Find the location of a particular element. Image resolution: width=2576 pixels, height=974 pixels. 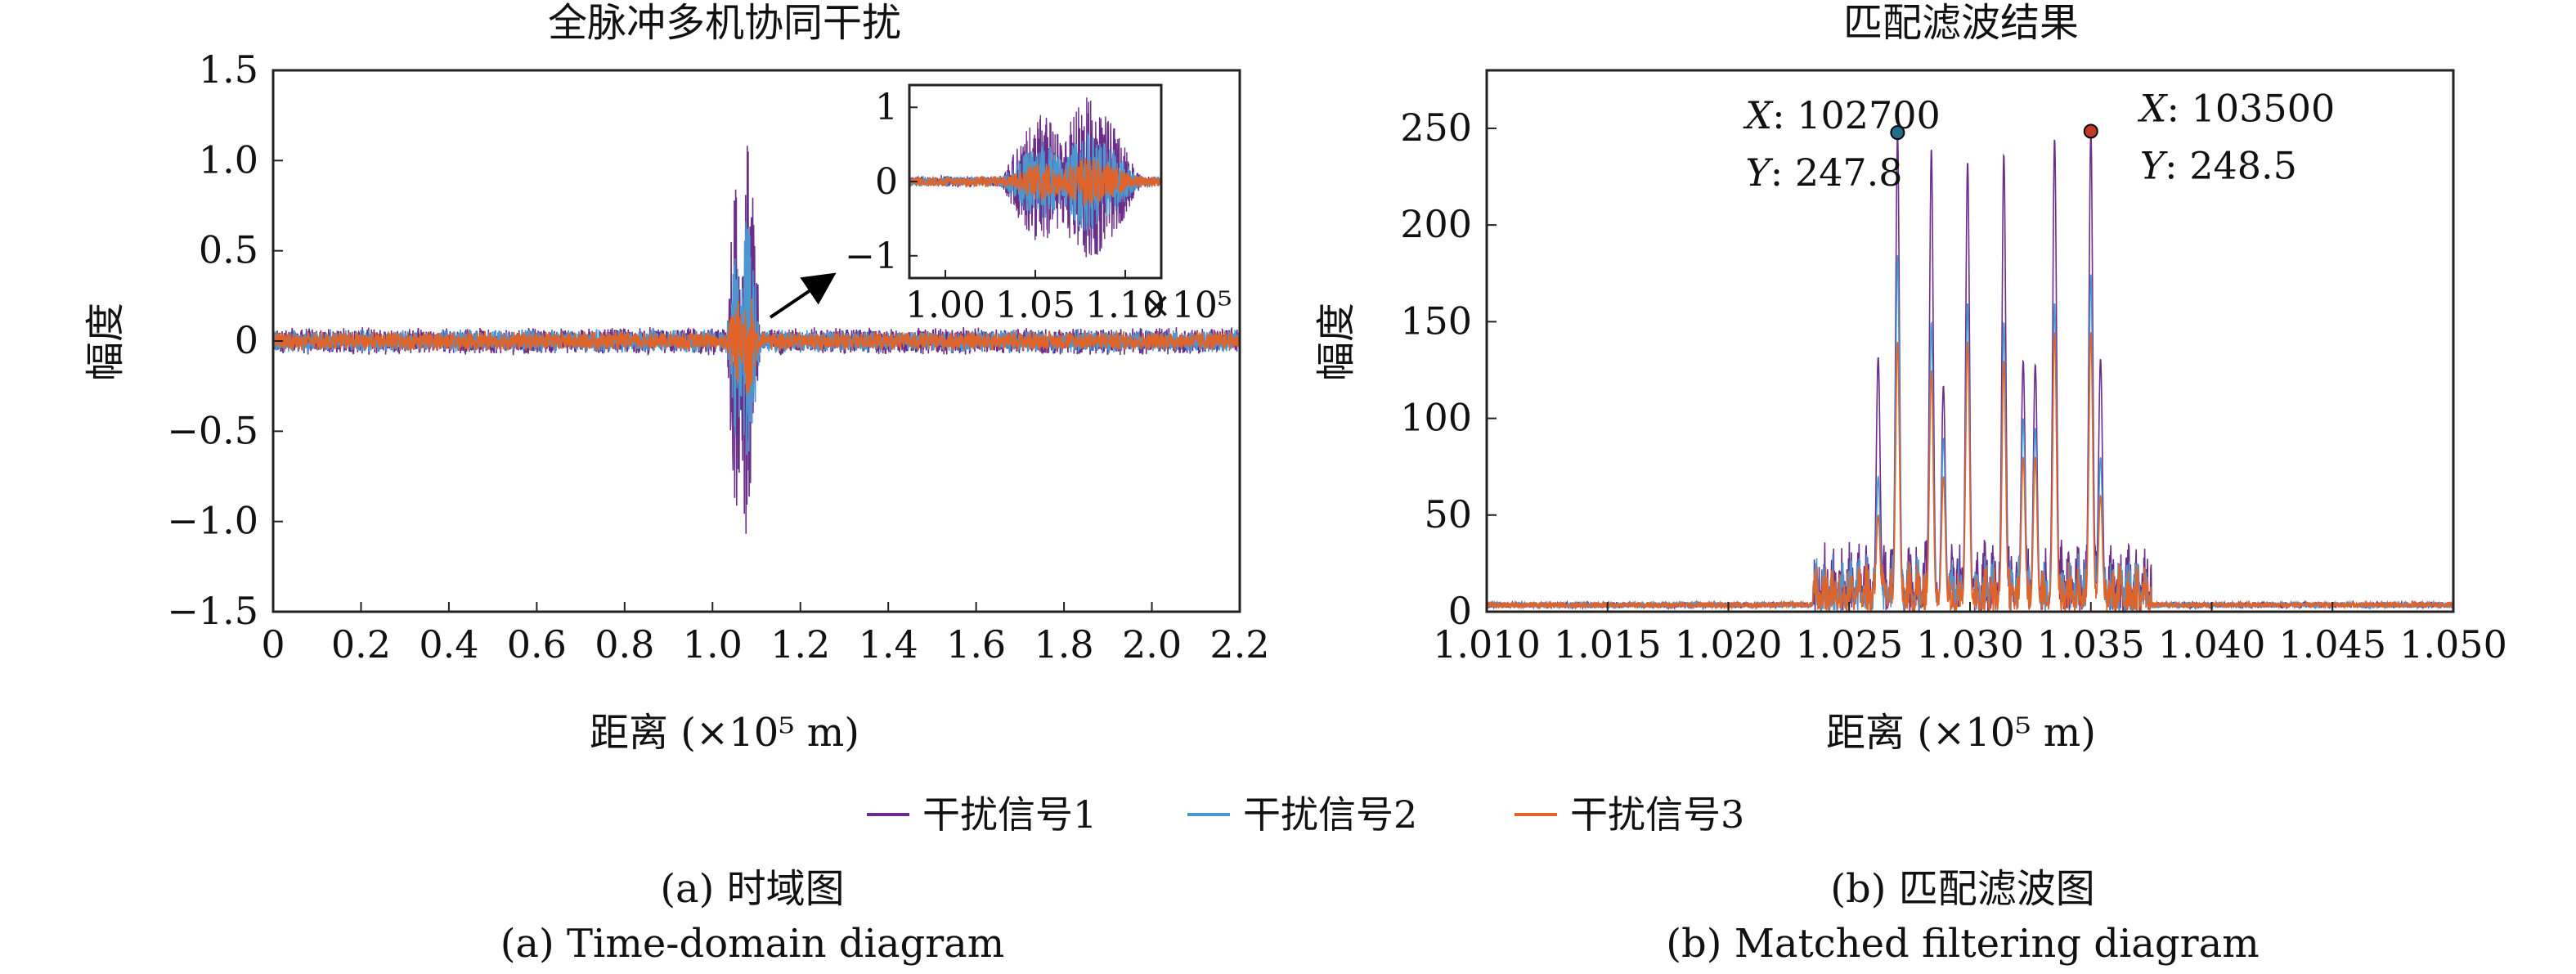

caption-b-english: (b) Matched filtering diagram is located at coordinates (1963, 944).